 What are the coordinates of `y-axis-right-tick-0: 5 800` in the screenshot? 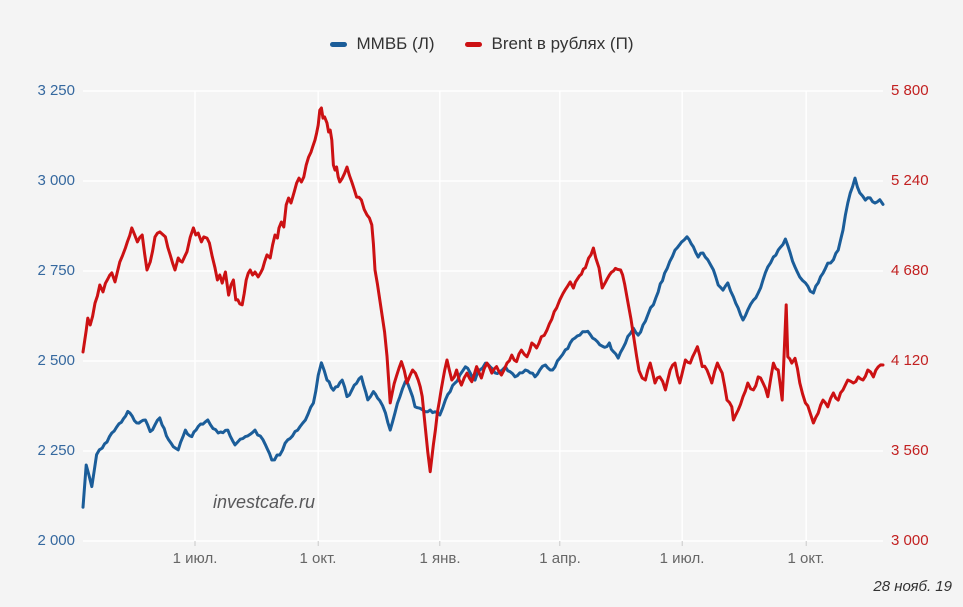 It's located at (910, 90).